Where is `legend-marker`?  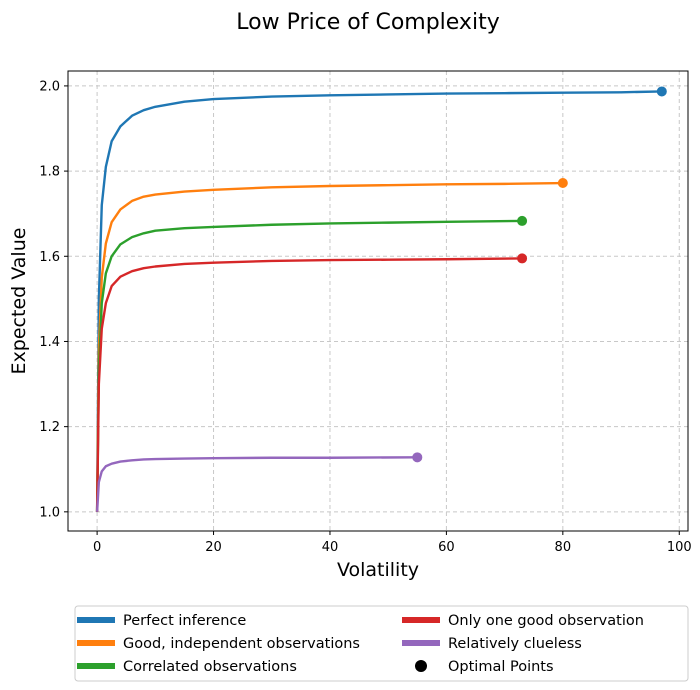
legend-marker is located at coordinates (421, 666).